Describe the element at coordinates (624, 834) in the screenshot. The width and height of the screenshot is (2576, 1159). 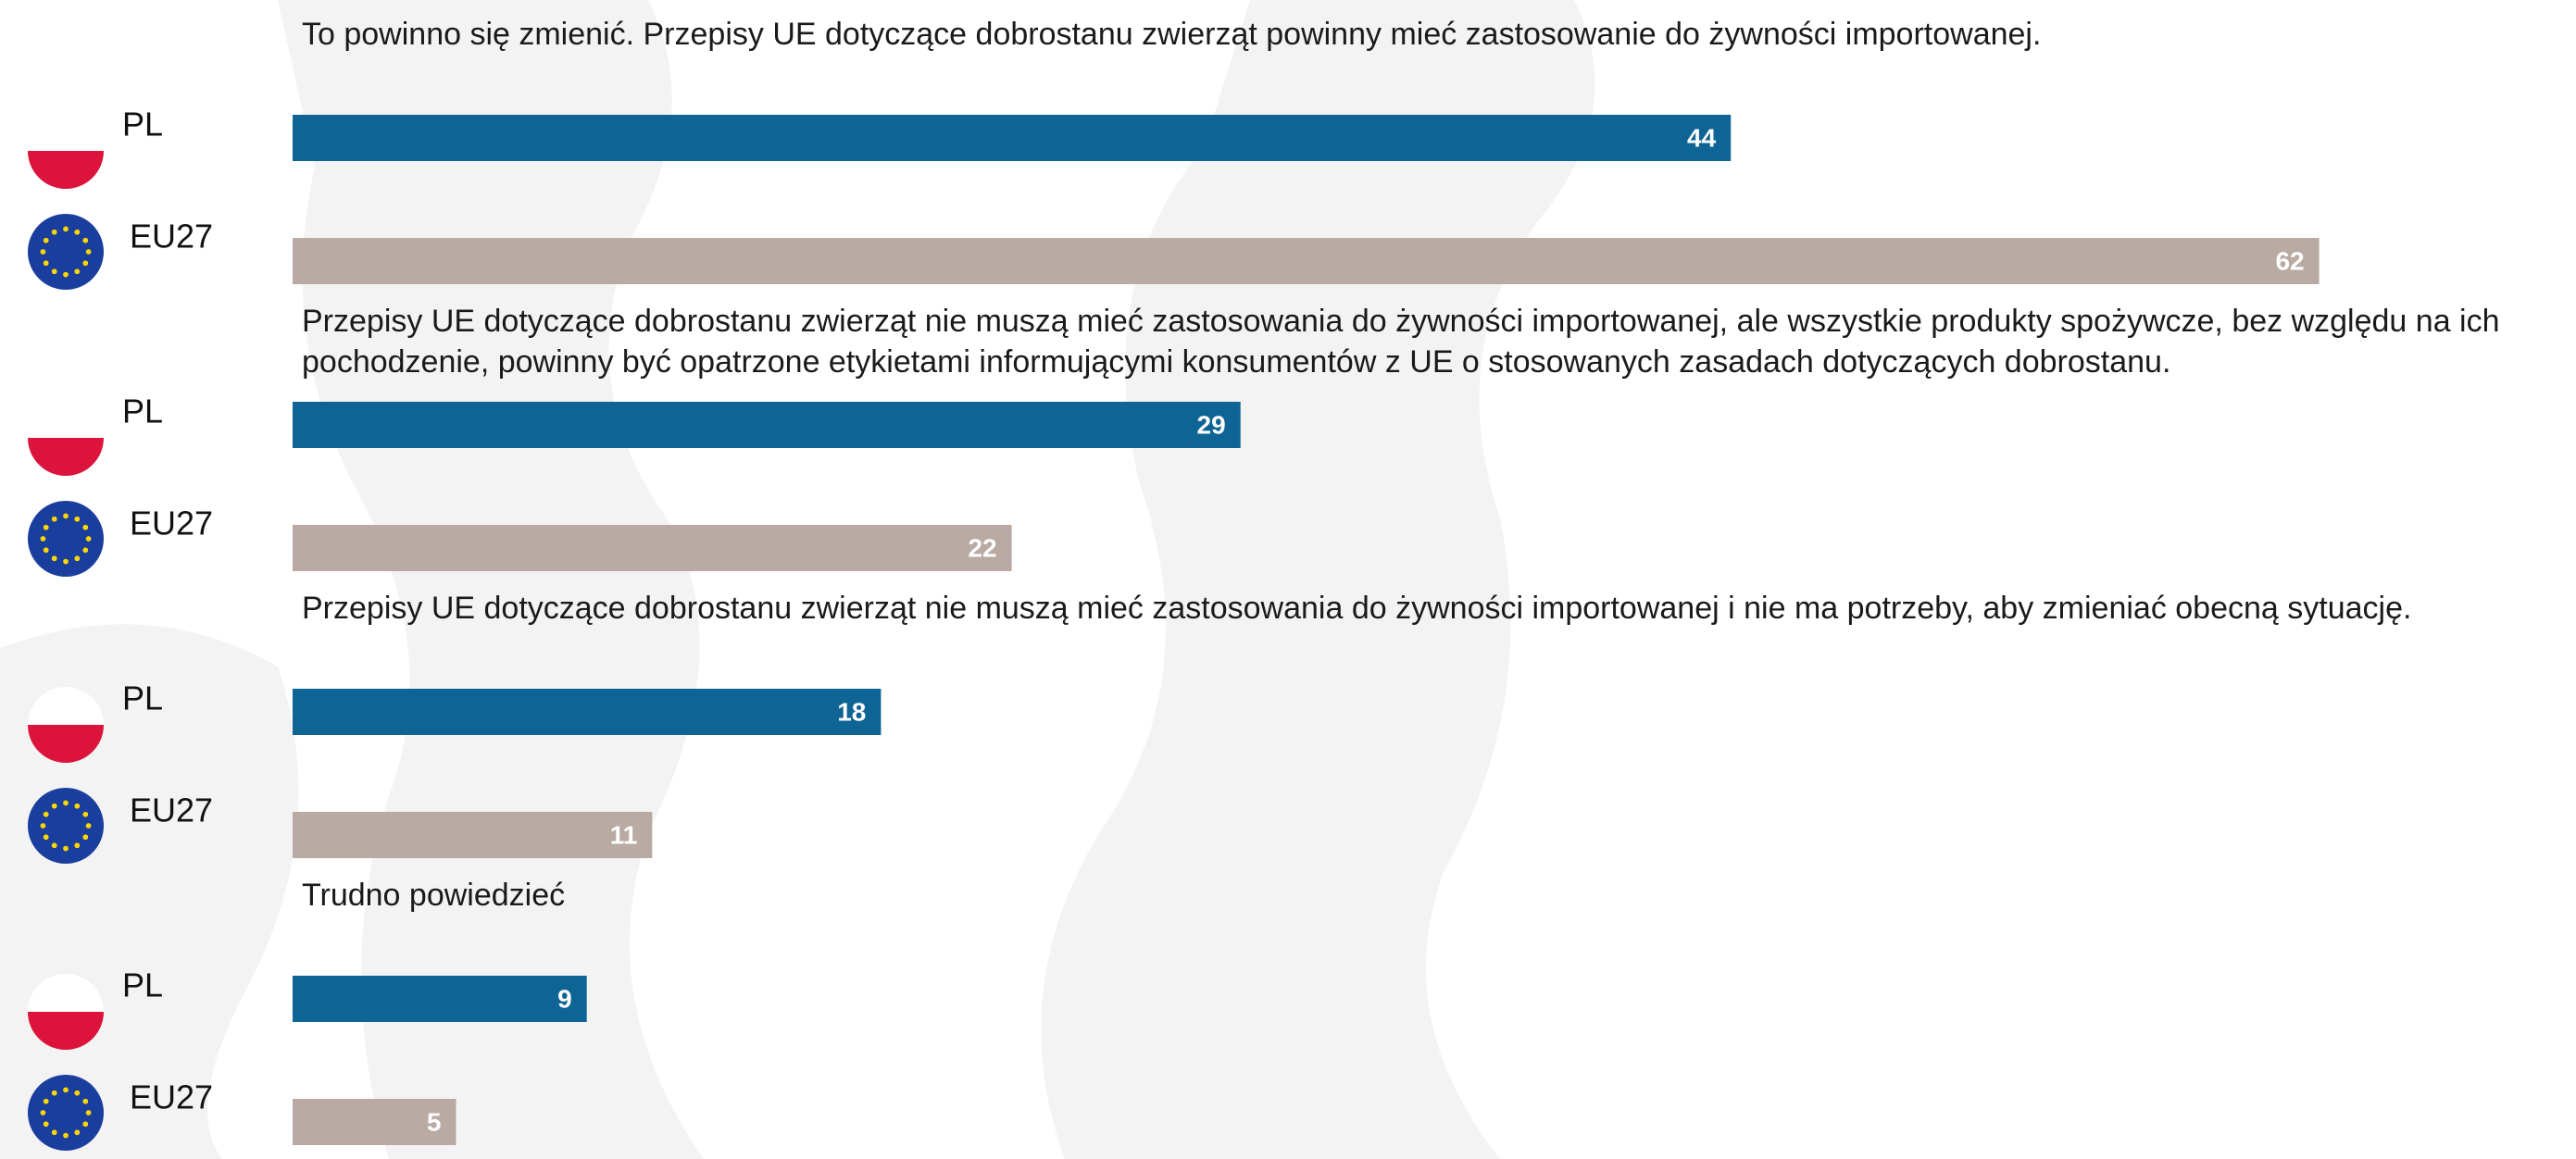
I see `value-label: 11` at that location.